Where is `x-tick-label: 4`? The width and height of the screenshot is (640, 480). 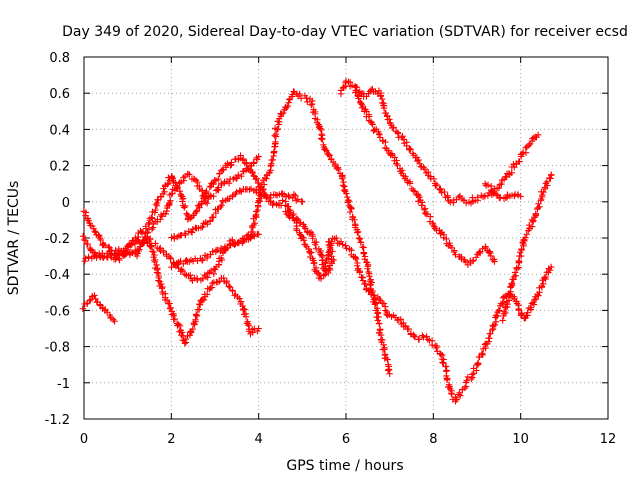 x-tick-label: 4 is located at coordinates (259, 439).